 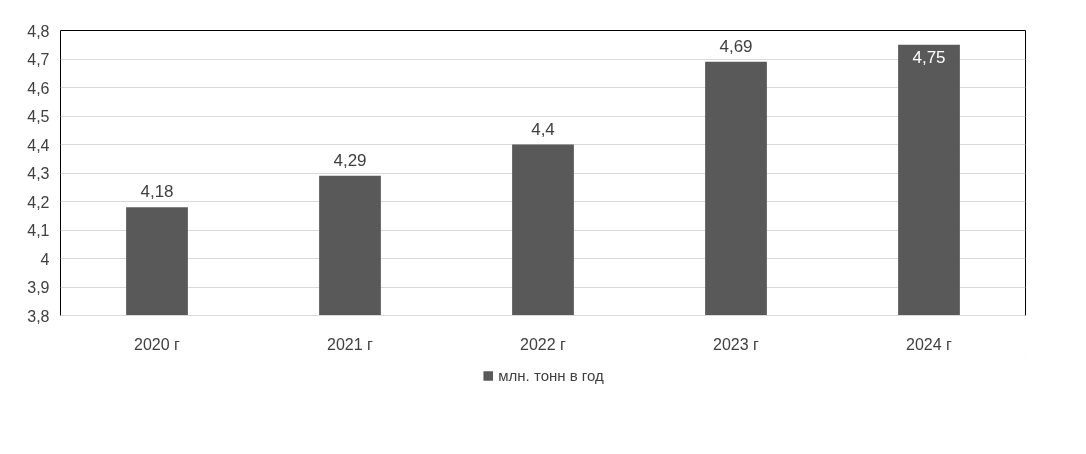 What do you see at coordinates (543, 344) in the screenshot?
I see `x-tick-label: 2022 г` at bounding box center [543, 344].